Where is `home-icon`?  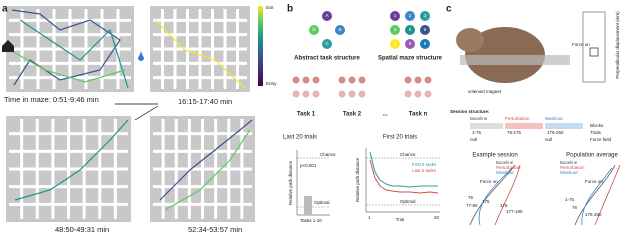 home-icon is located at coordinates (8, 46).